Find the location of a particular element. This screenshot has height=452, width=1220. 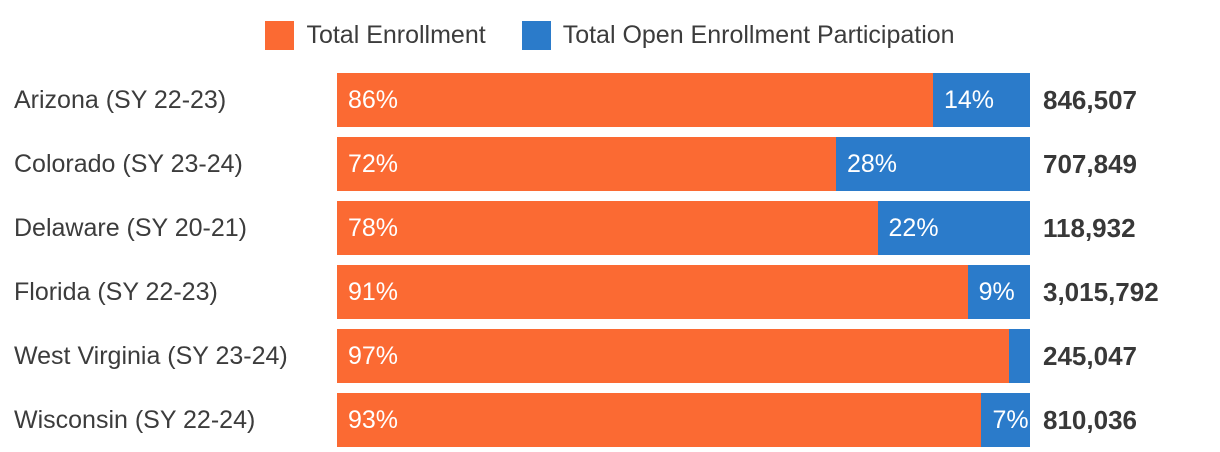

enrollment-pct-label: 78% is located at coordinates (373, 227).